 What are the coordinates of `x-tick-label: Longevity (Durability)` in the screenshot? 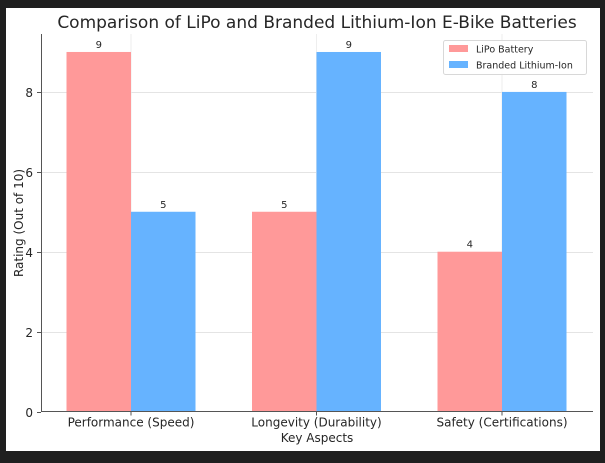 It's located at (316, 423).